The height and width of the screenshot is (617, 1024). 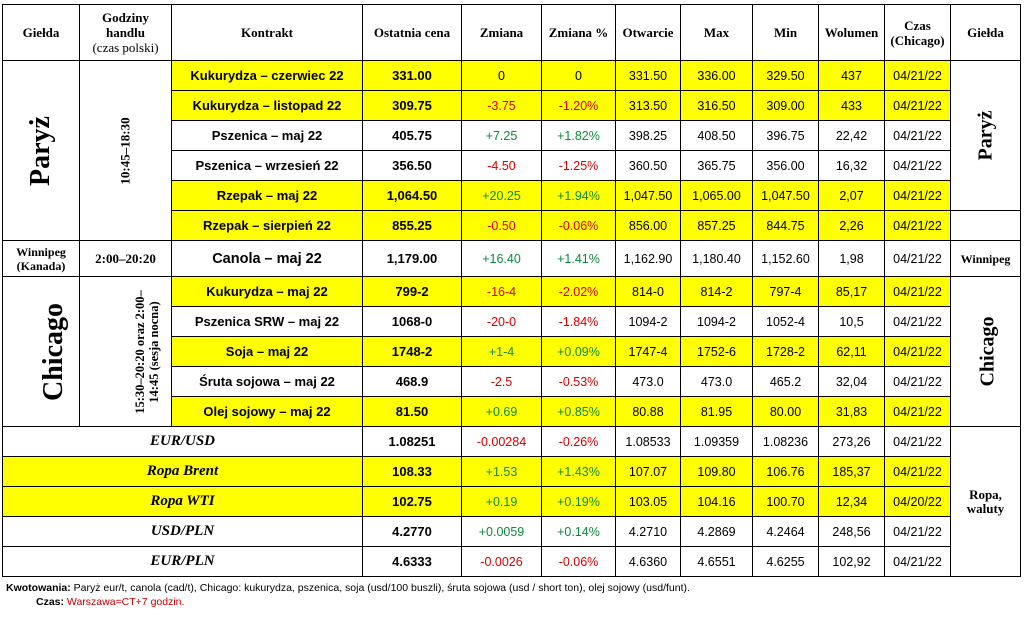 I want to click on open-value: 103.05, so click(x=648, y=501).